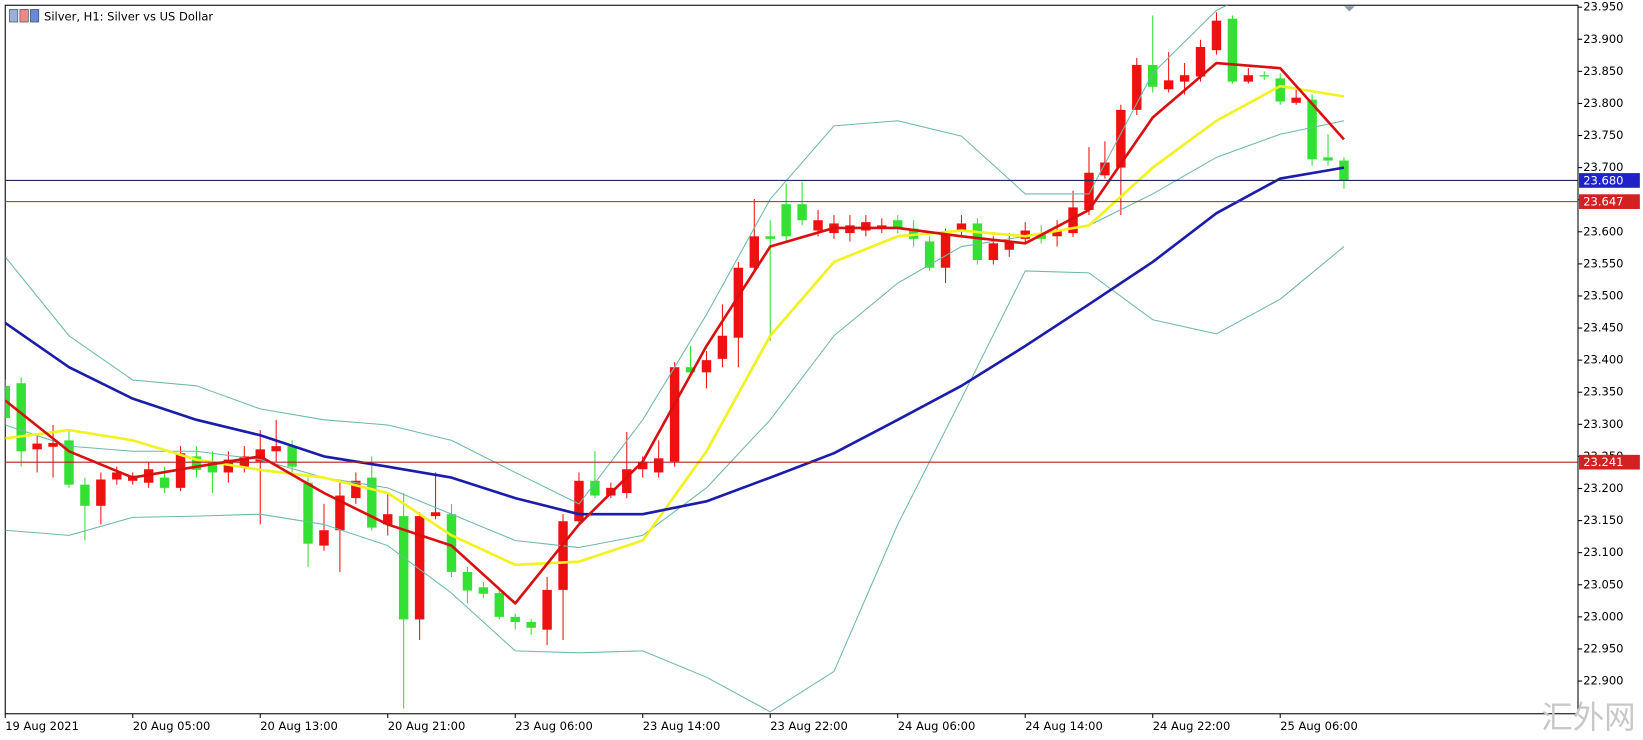  I want to click on price-level-label: 23.680, so click(1603, 180).